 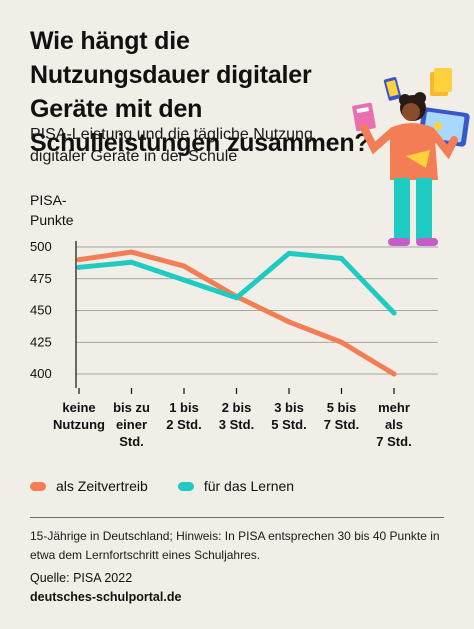 I want to click on legend: als Zeitvertreib für das Lernen, so click(x=177, y=486).